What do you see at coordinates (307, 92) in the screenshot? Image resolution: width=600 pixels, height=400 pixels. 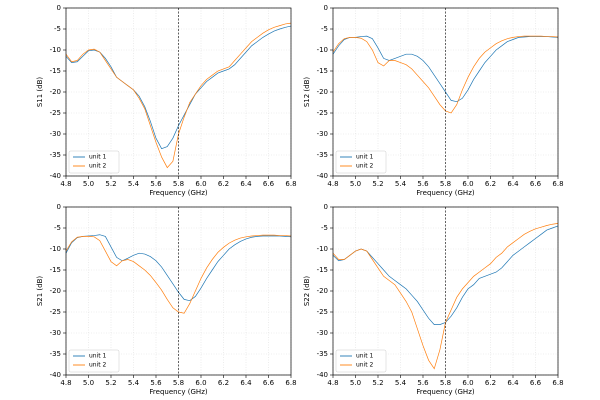 I see `y-axis-label: S12 (dB)` at bounding box center [307, 92].